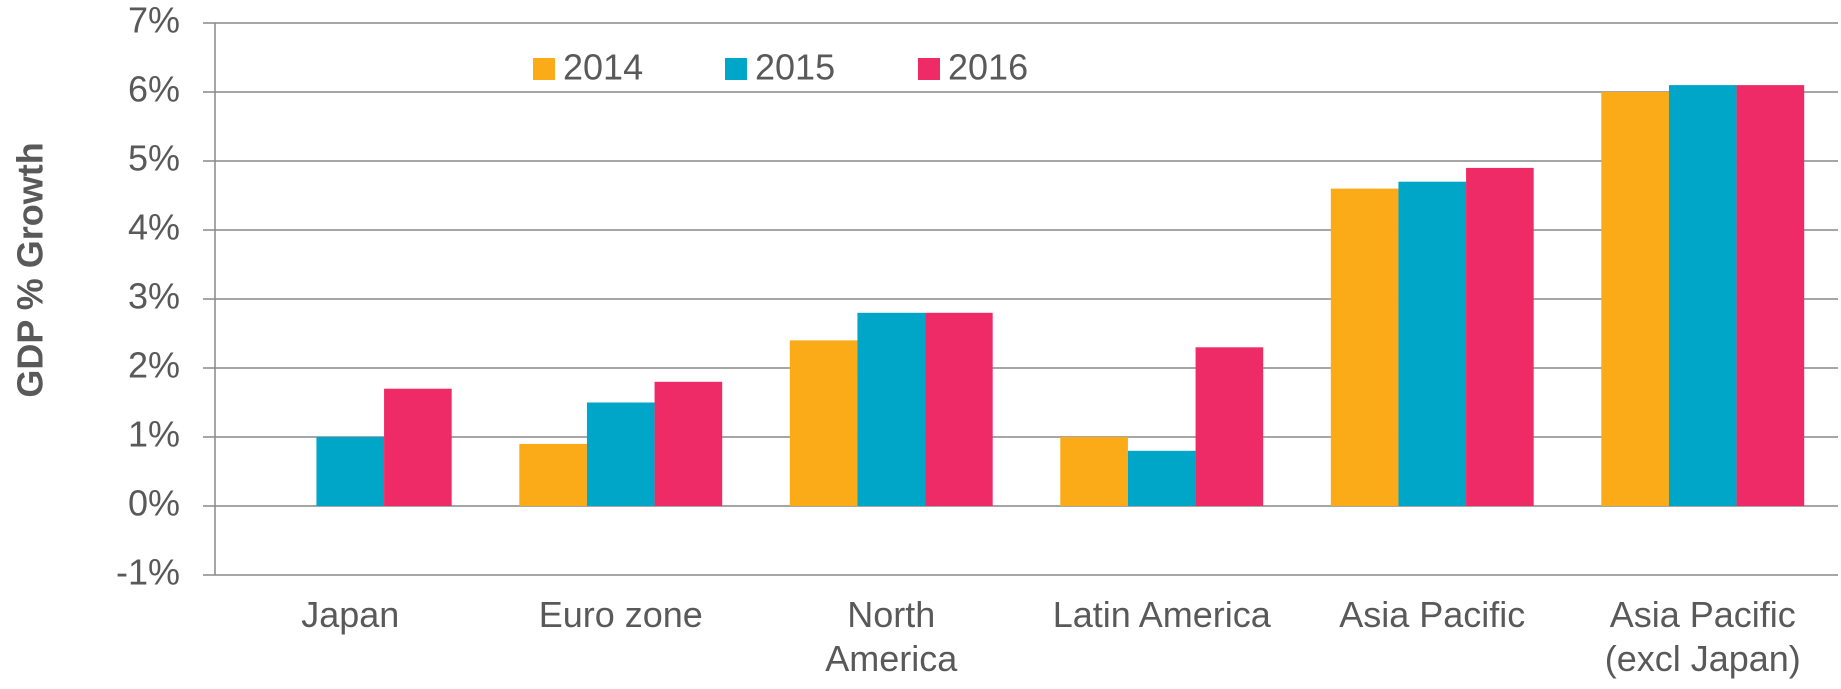 The height and width of the screenshot is (689, 1841). I want to click on x-tick-label: Latin America, so click(1161, 614).